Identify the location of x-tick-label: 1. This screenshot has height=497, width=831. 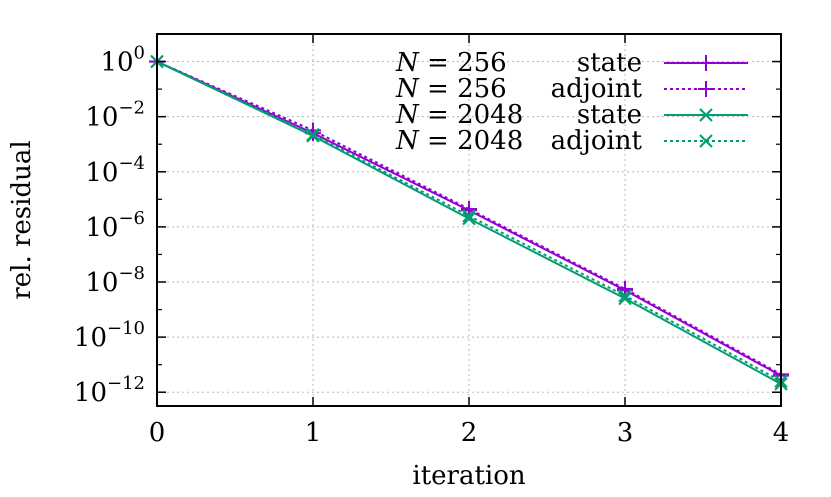
(313, 433).